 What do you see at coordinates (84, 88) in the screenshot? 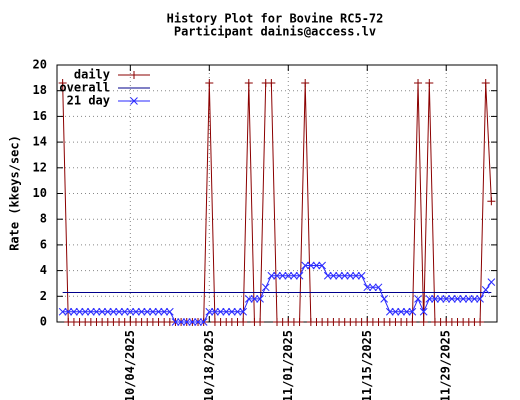
I see `legend-label: overall` at bounding box center [84, 88].